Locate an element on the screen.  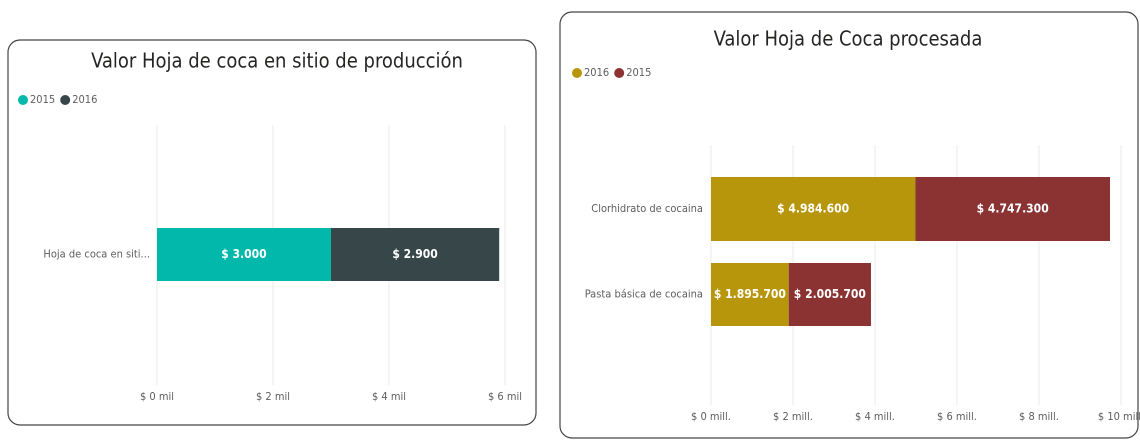
data-label: $ 4.747.300 is located at coordinates (1013, 209).